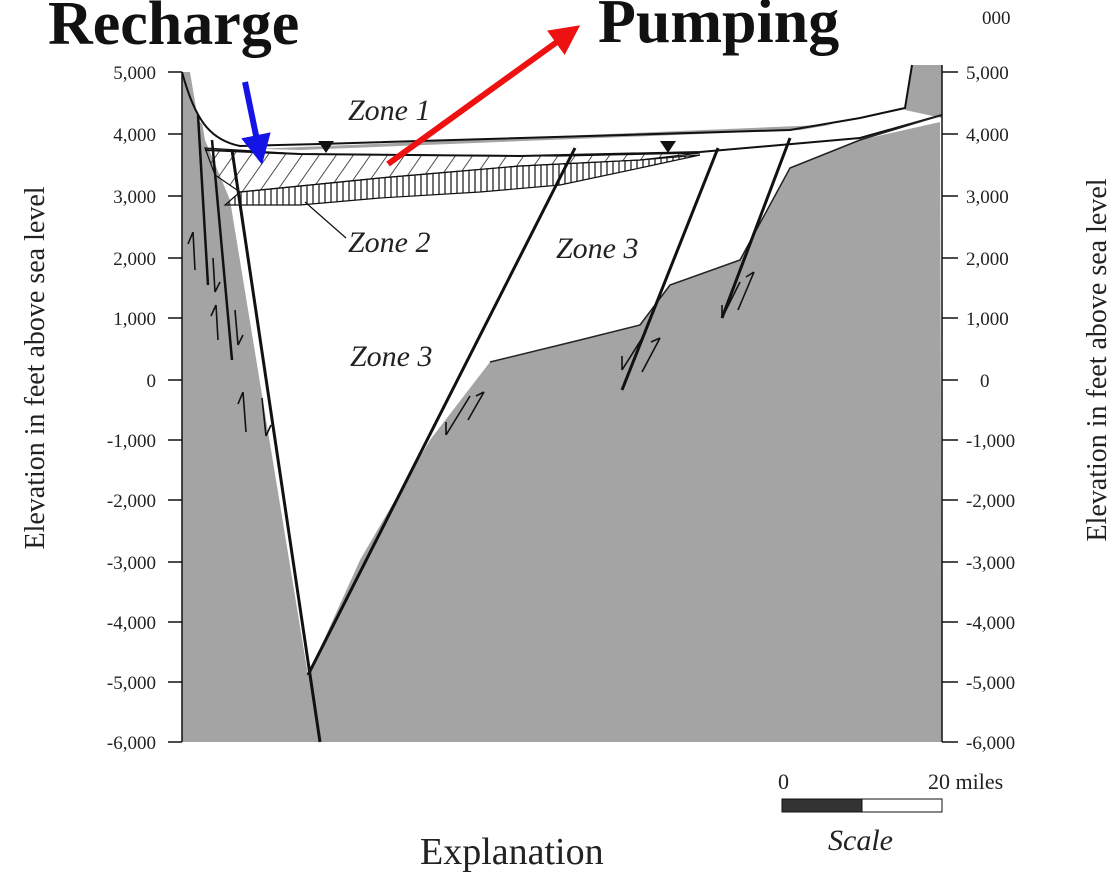  I want to click on right-tick-label: -5,000, so click(990, 683).